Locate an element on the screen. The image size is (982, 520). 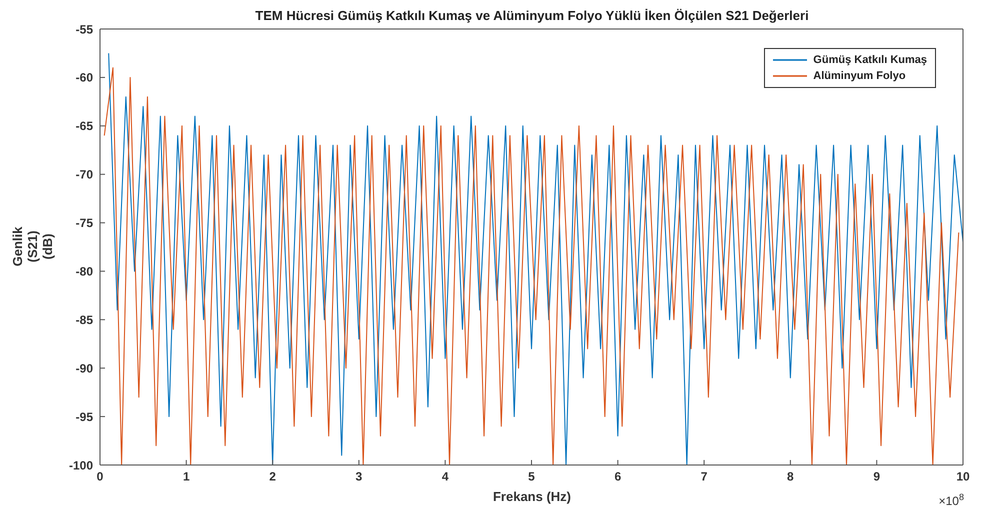
y-tick-label: -100 is located at coordinates (81, 465).